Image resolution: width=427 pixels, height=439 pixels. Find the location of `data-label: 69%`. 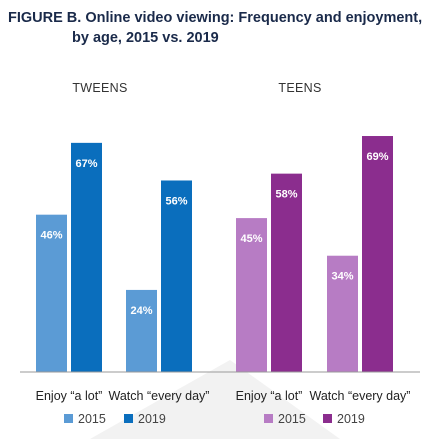

data-label: 69% is located at coordinates (377, 157).